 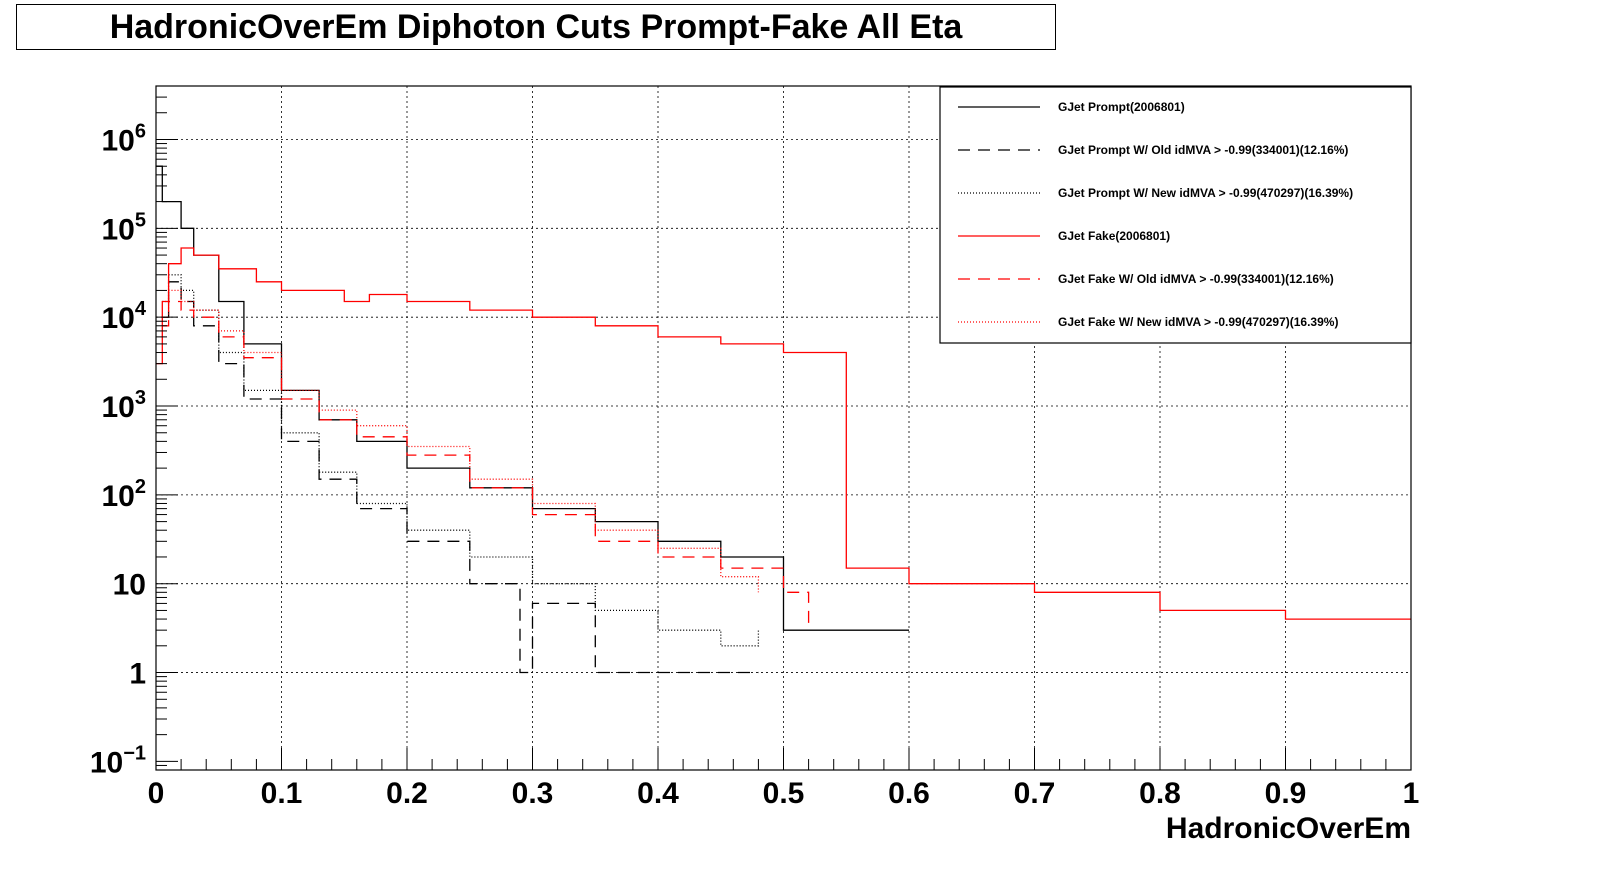 What do you see at coordinates (118, 760) in the screenshot?
I see `y-tick-label: 10⁻¹` at bounding box center [118, 760].